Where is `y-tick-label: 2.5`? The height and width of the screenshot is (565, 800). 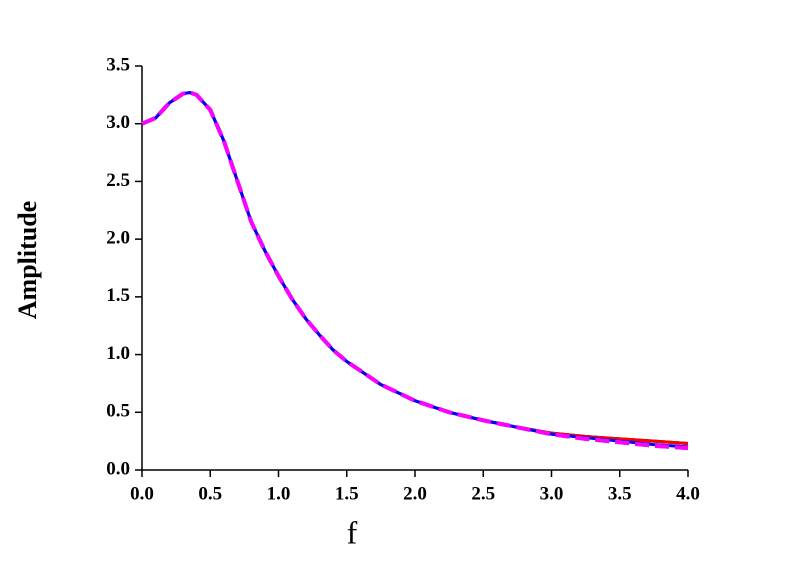
y-tick-label: 2.5 is located at coordinates (118, 180).